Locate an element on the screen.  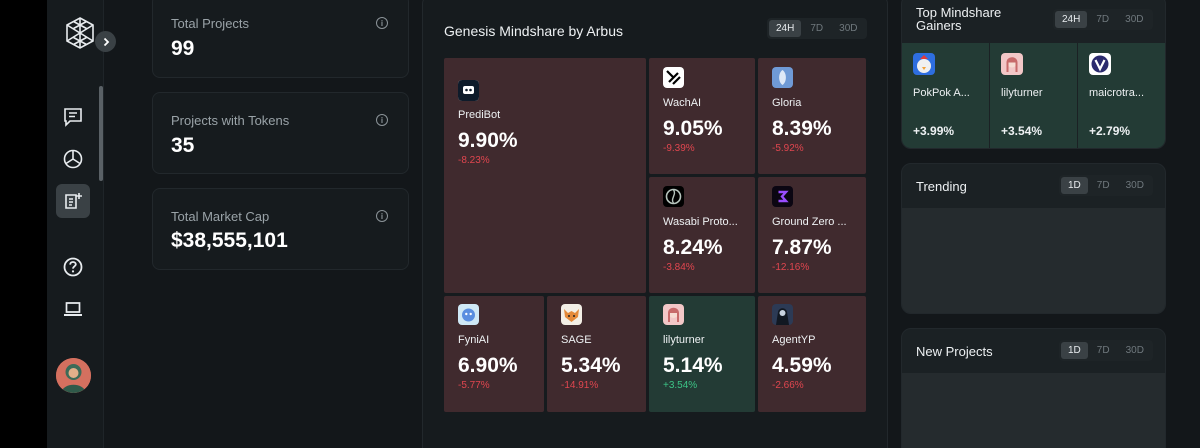
treemap-tile-wachai: WachAI 9.05% -9.39% is located at coordinates (702, 116).